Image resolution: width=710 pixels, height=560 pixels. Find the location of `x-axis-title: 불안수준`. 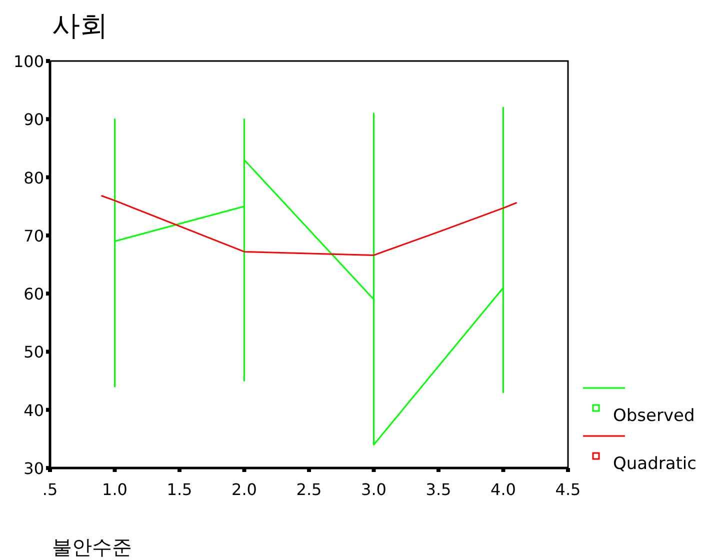

x-axis-title: 불안수준 is located at coordinates (92, 547).